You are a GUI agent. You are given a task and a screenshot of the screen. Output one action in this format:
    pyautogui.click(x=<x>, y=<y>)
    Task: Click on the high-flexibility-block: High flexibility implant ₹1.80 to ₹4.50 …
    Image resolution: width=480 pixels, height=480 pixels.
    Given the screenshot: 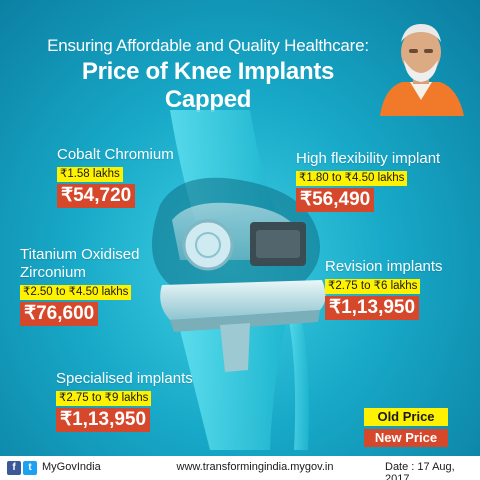 What is the action you would take?
    pyautogui.click(x=368, y=181)
    